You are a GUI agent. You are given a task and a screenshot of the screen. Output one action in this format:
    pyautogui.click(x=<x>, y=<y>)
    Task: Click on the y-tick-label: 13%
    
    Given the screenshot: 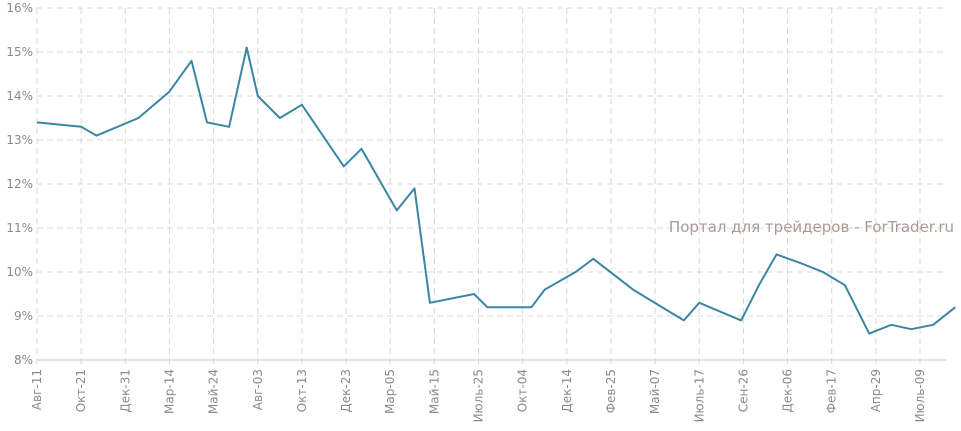 What is the action you would take?
    pyautogui.click(x=19, y=140)
    